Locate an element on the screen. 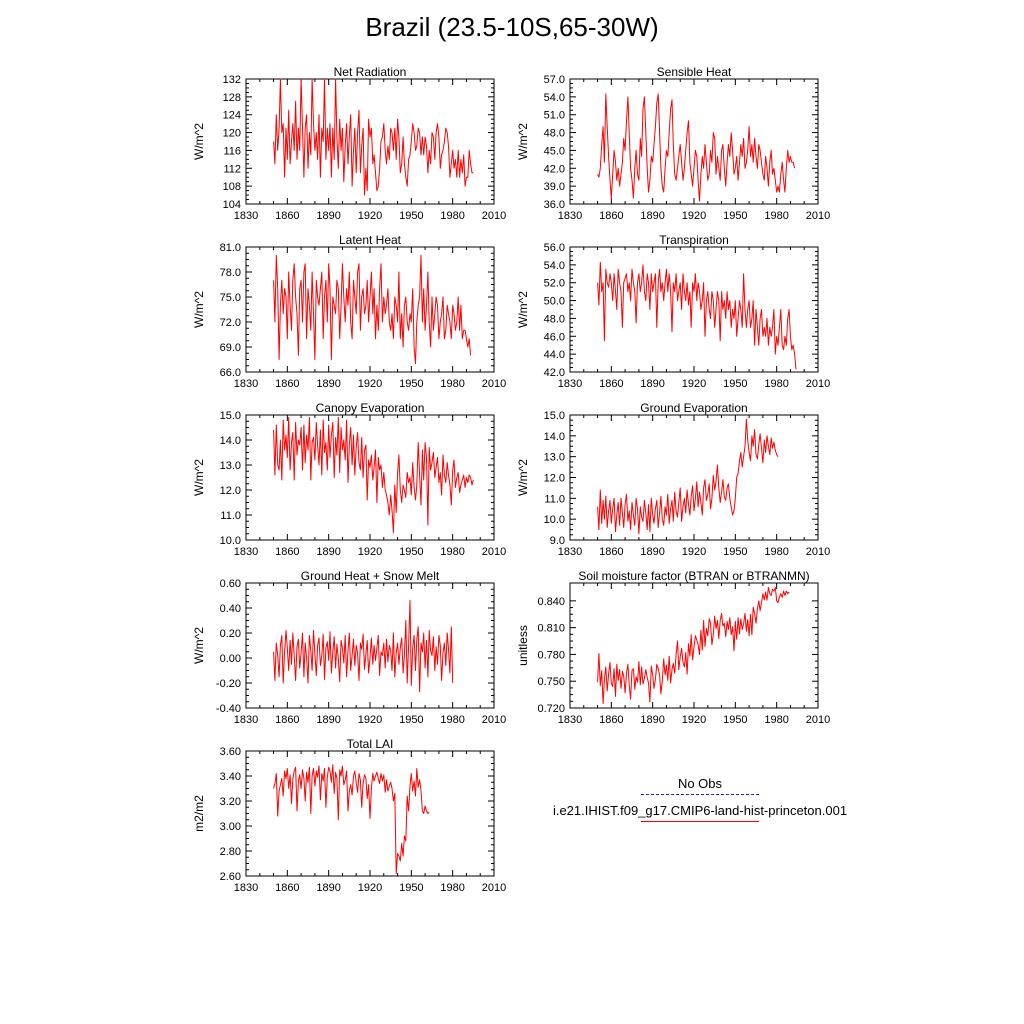 The image size is (1024, 1024). y-tick-label: 132 is located at coordinates (232, 80).